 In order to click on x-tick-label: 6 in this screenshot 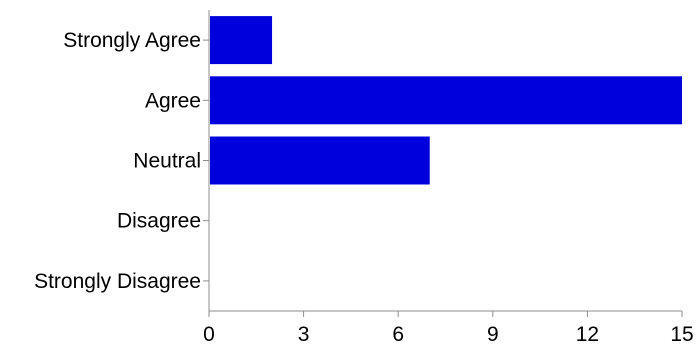, I will do `click(398, 334)`.